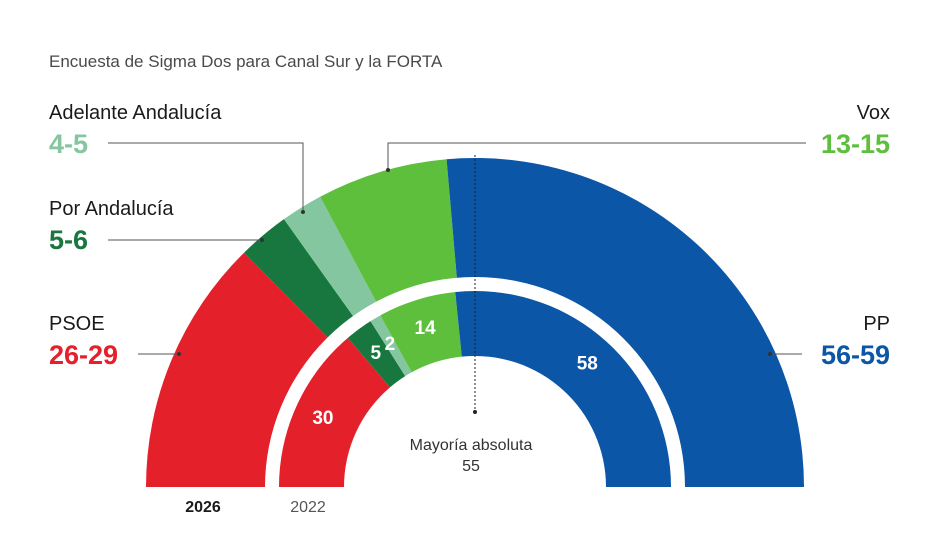 The image size is (947, 533). I want to click on por-andalucia-leader-dot, so click(262, 240).